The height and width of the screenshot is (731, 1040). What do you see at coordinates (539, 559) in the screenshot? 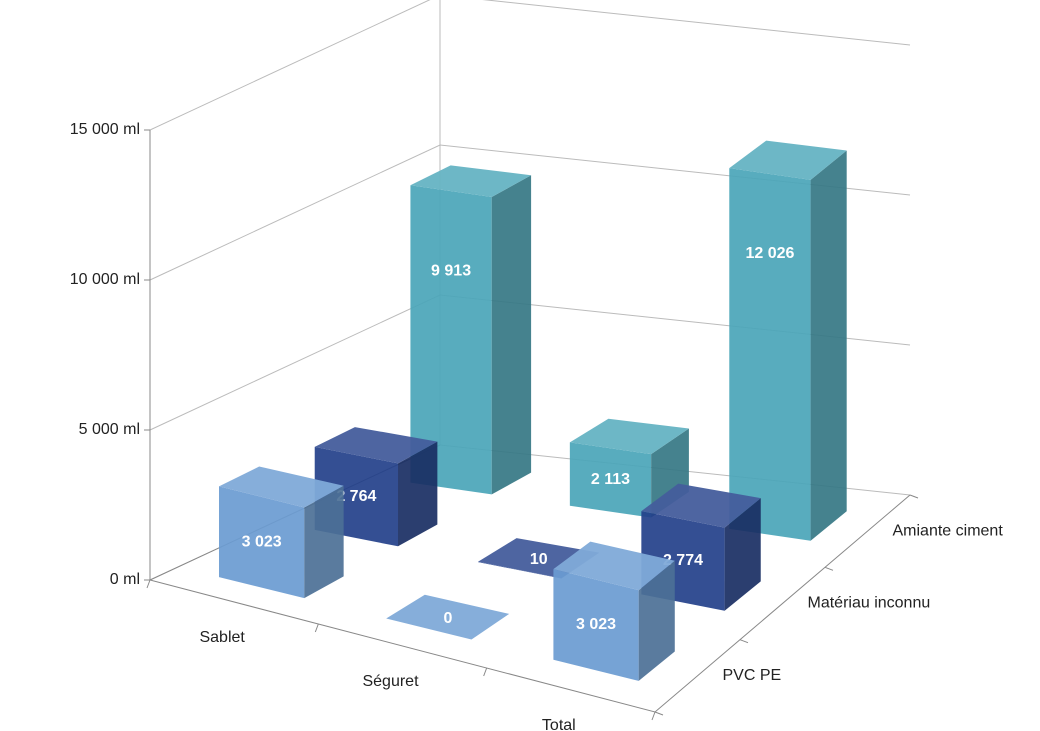
I see `value-label: 10` at bounding box center [539, 559].